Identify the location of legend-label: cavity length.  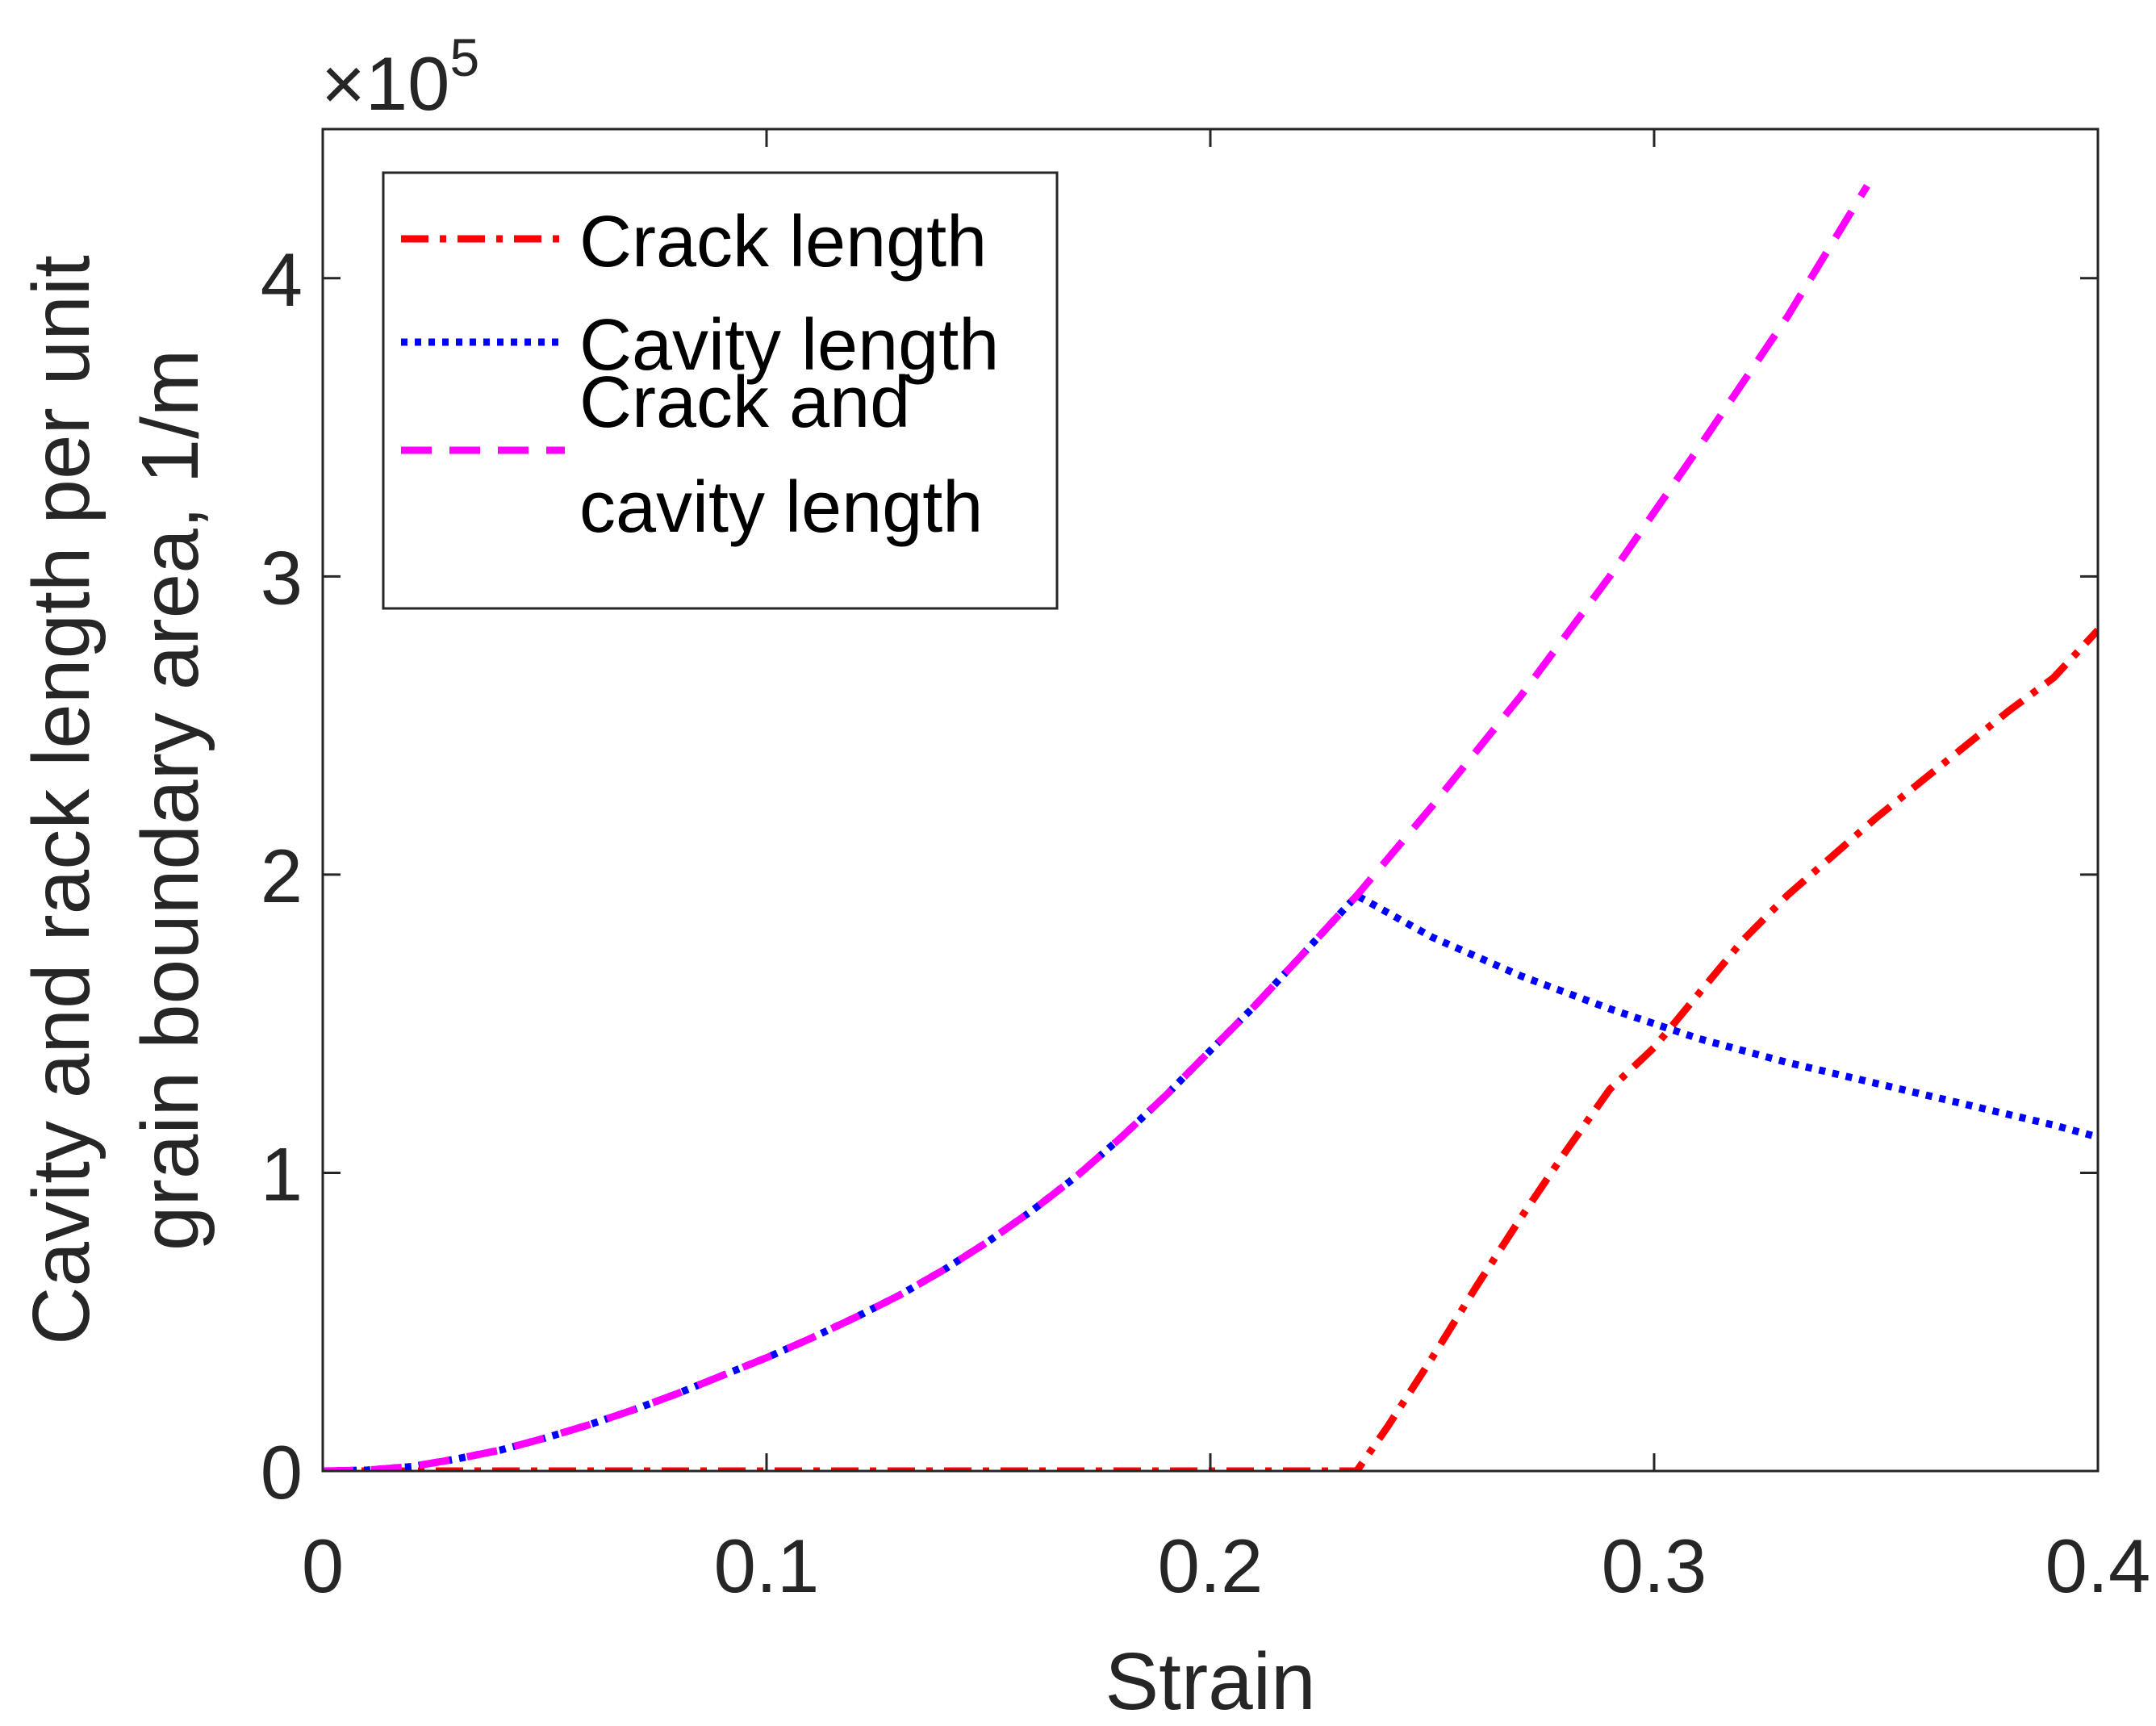
(781, 508).